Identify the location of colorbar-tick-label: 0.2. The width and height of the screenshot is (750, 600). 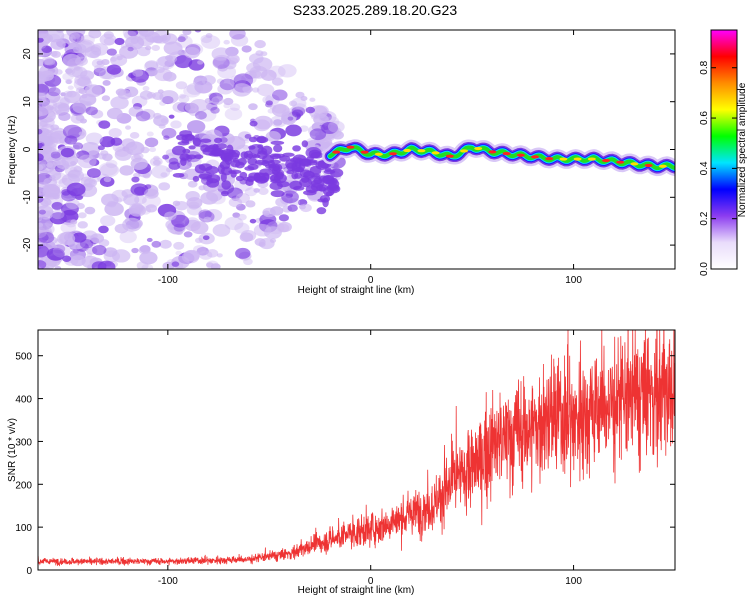
(704, 218).